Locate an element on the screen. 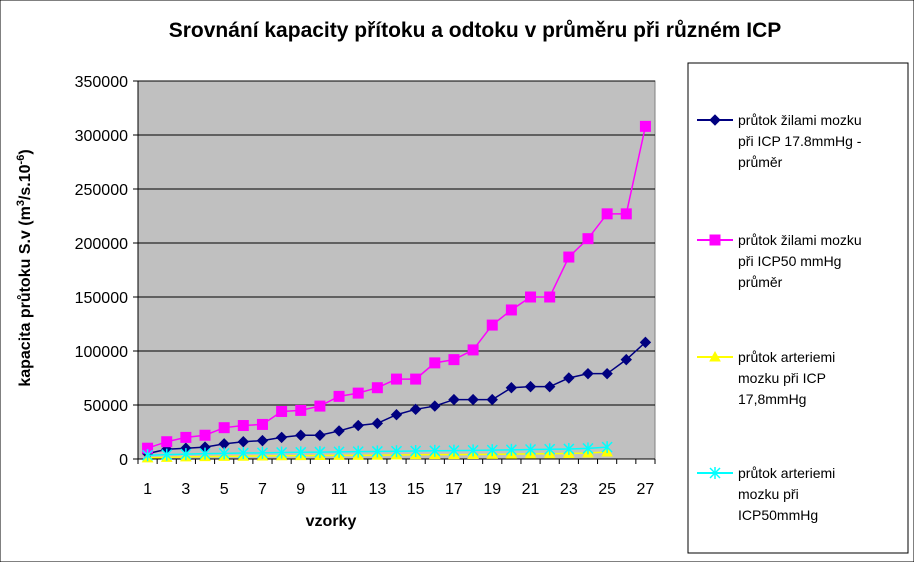 The width and height of the screenshot is (914, 562). legend-label: průměr is located at coordinates (760, 282).